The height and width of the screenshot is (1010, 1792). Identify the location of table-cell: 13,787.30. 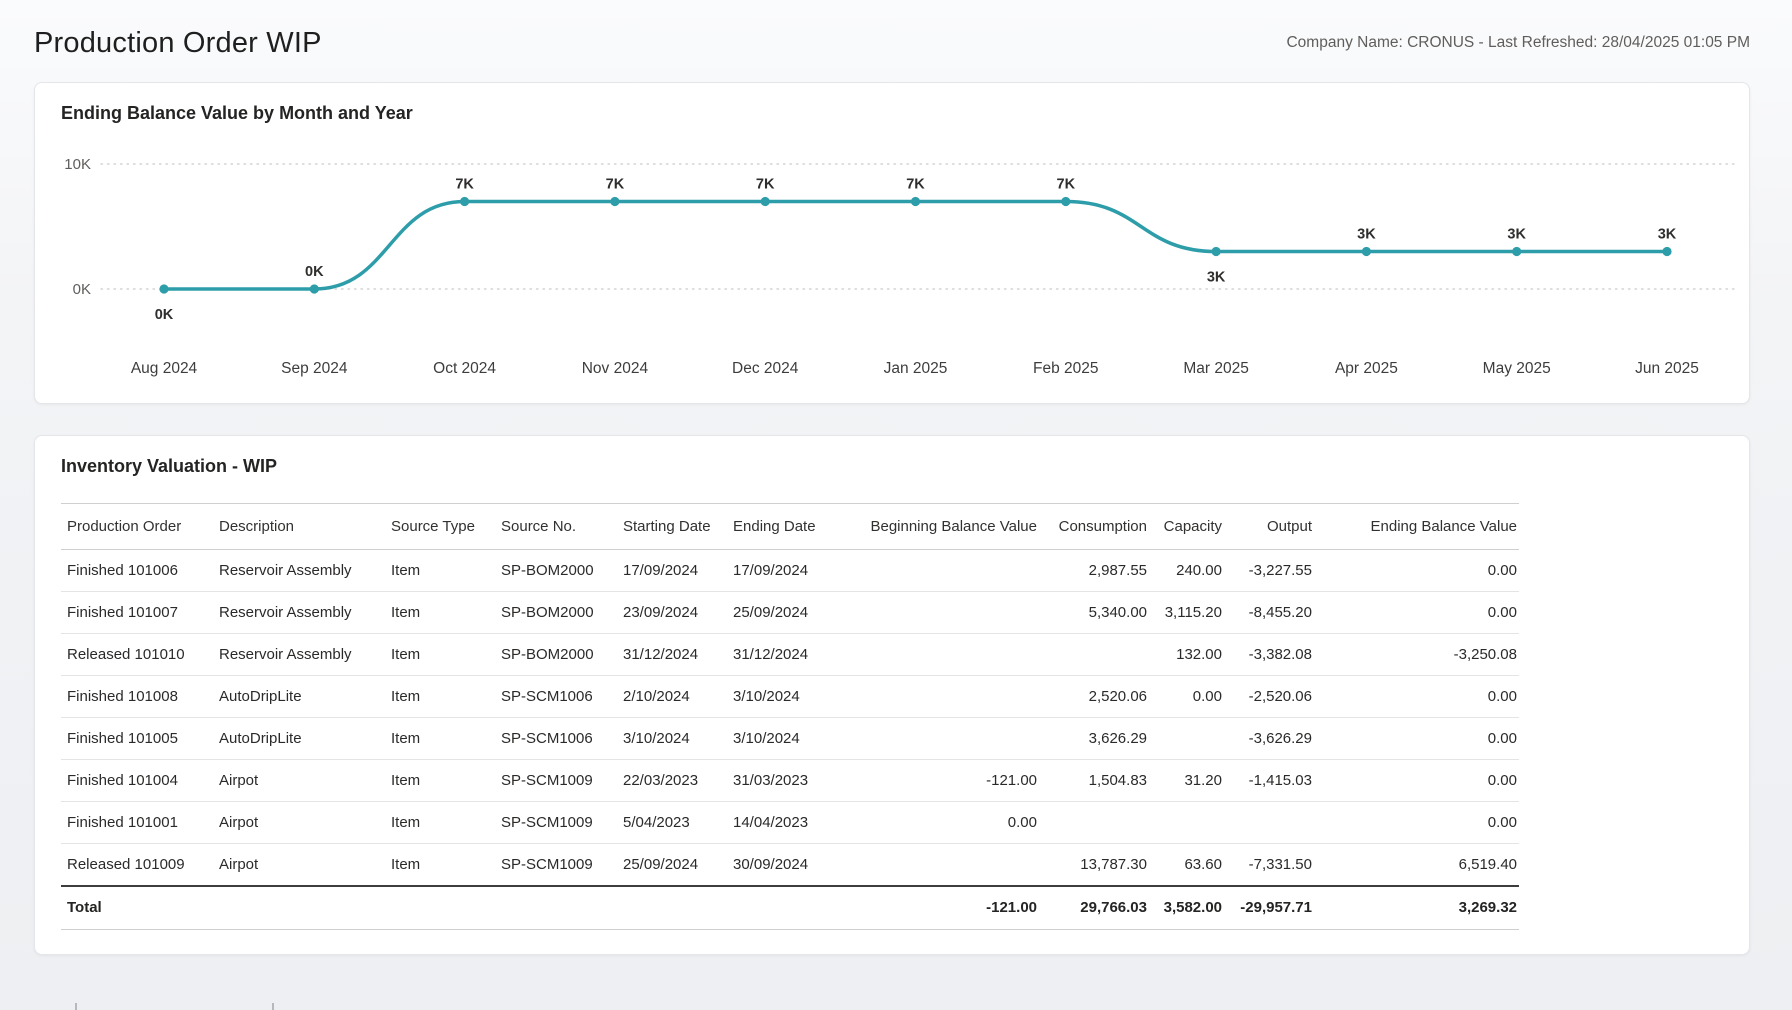
(1094, 864).